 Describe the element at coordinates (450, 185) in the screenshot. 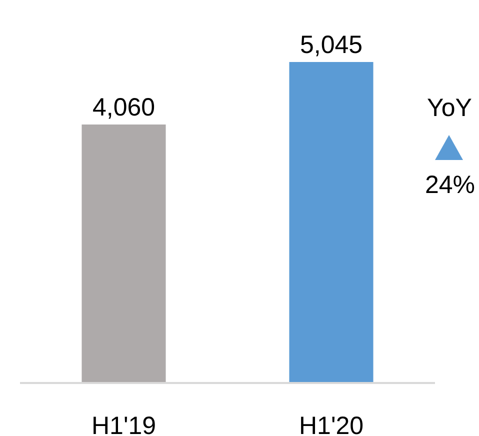

I see `annotation: 24%` at that location.